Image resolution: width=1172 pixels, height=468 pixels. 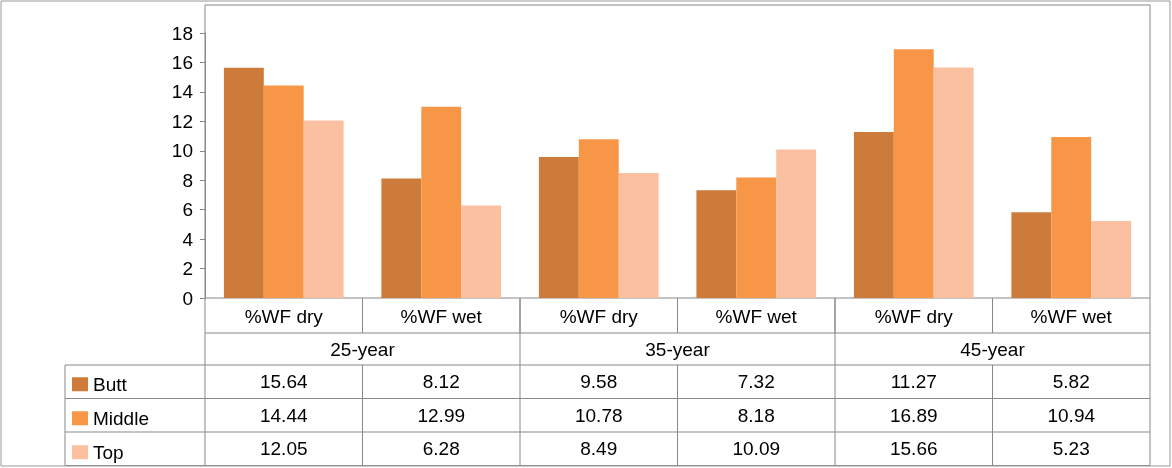 What do you see at coordinates (187, 298) in the screenshot?
I see `y-tick-label: 0` at bounding box center [187, 298].